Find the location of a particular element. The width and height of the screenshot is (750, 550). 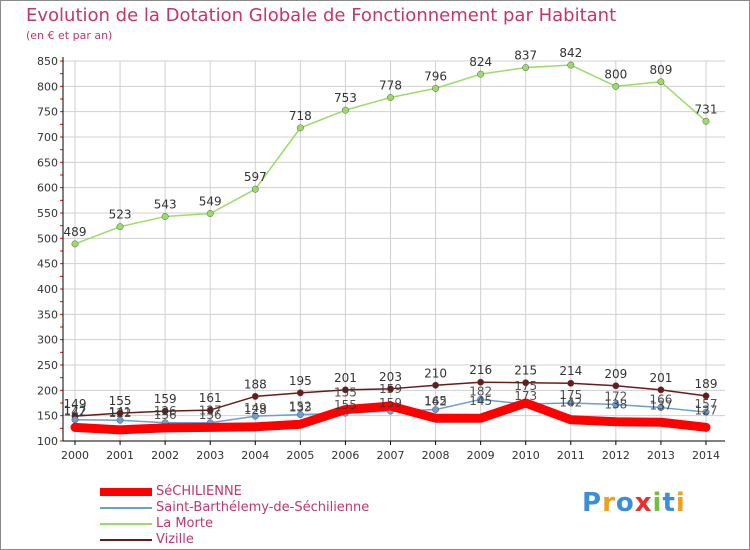

data-label-la_morte-2002: 543 is located at coordinates (165, 205).